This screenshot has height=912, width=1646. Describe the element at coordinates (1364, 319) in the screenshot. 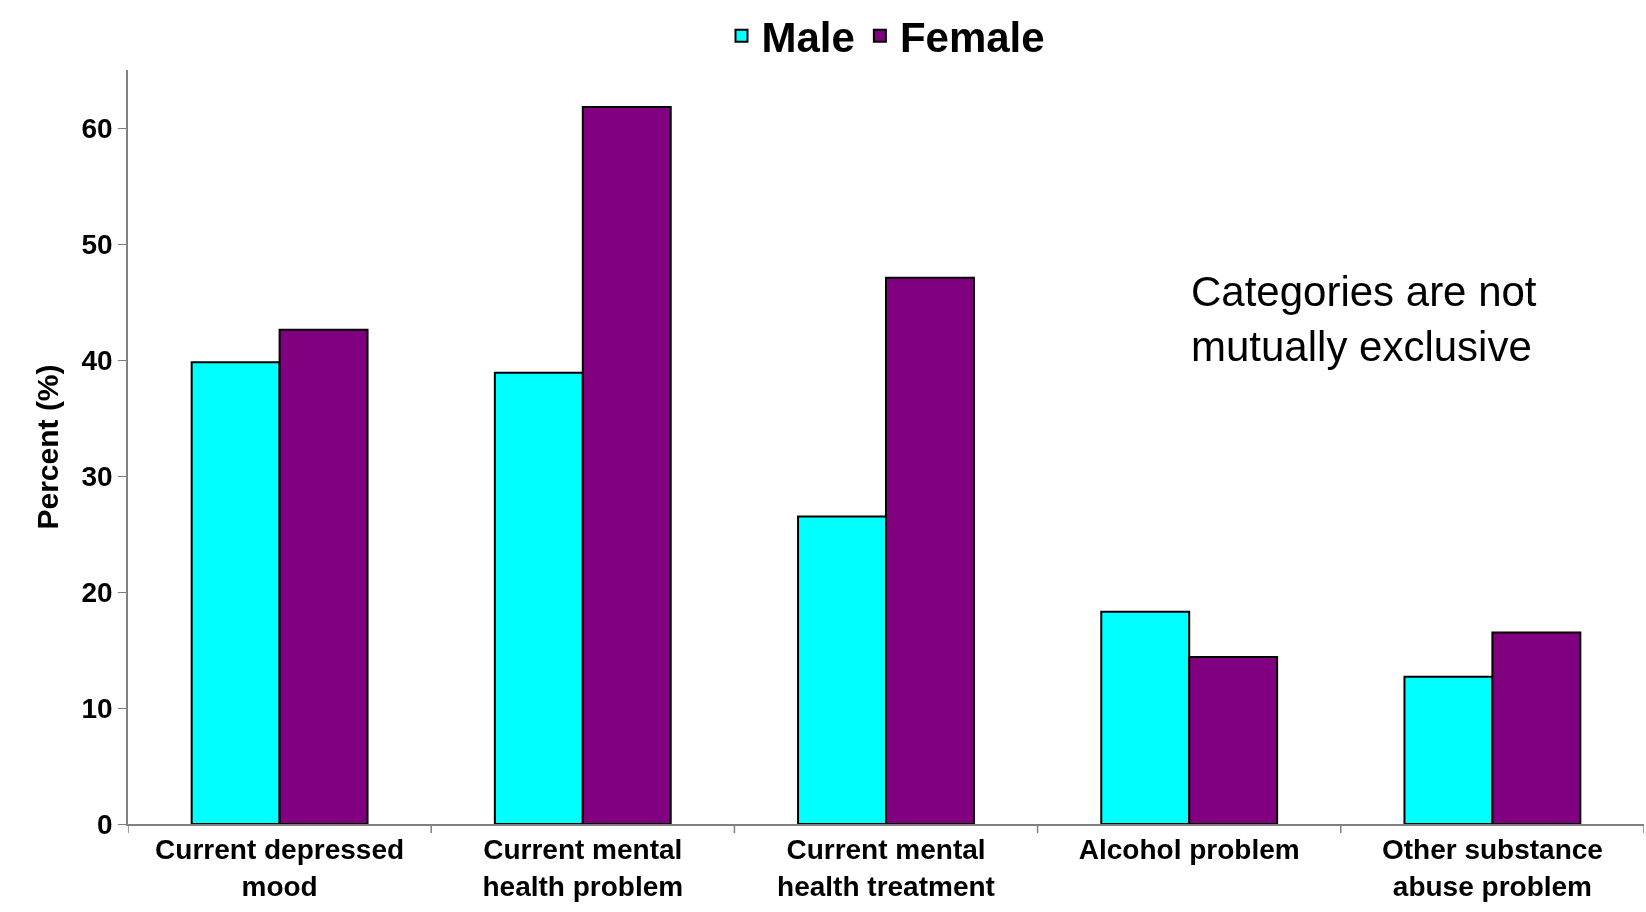

I see `annotation: Categories are not mutually exclusive` at that location.